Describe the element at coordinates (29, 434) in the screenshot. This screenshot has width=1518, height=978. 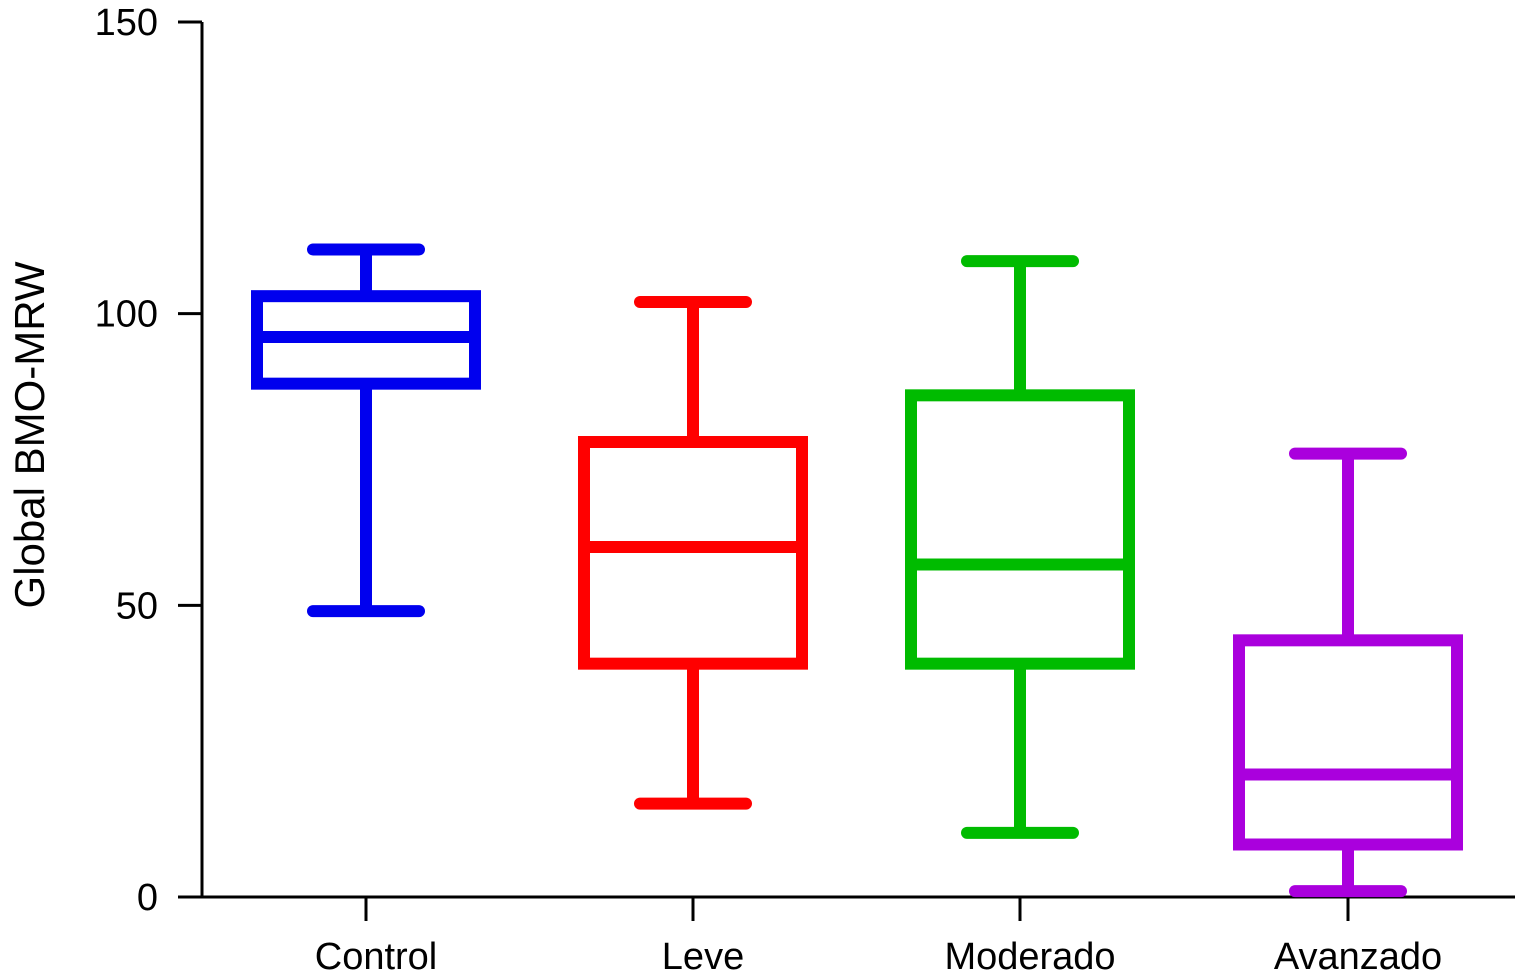
I see `y-axis-title: Global BMO-MRW` at that location.